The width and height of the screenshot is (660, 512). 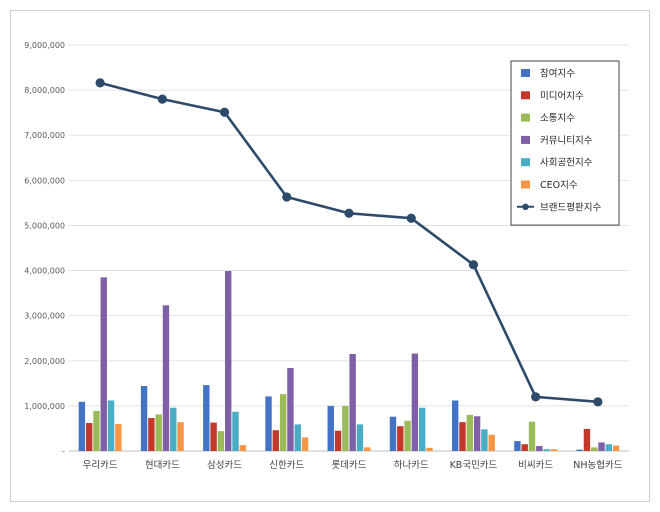 I want to click on category-label: NH농협카드, so click(x=597, y=465).